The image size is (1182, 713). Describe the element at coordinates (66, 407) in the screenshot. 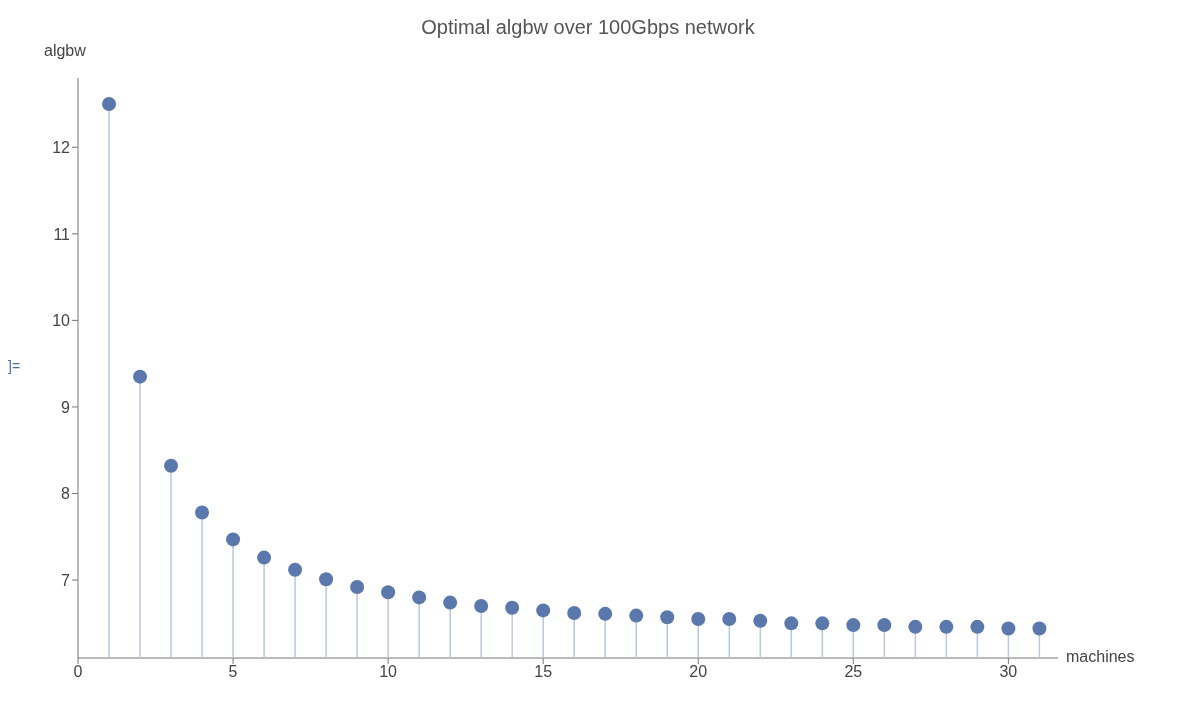

I see `y-tick-label: 9` at that location.